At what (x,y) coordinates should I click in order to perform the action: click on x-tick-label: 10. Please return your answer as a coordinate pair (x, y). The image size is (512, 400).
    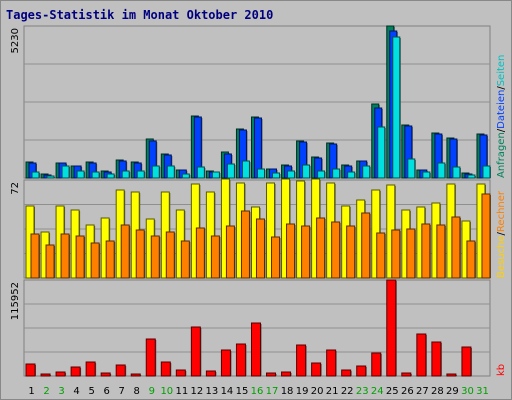
    Looking at the image, I should click on (166, 391).